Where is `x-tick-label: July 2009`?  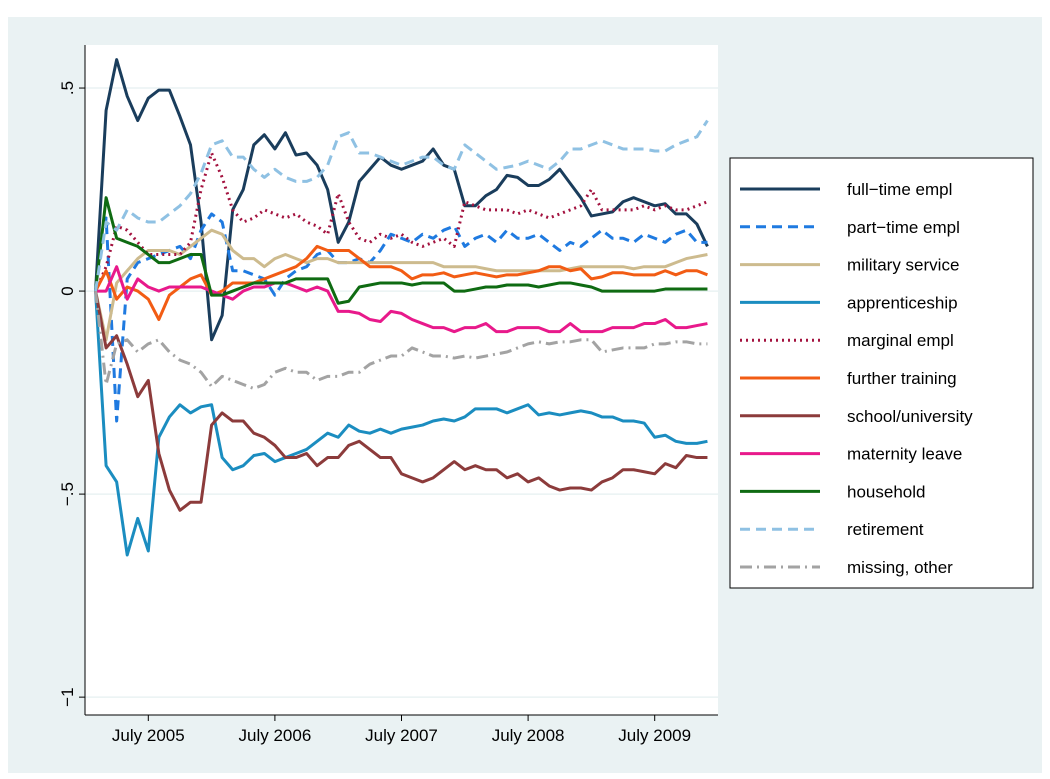 x-tick-label: July 2009 is located at coordinates (654, 735).